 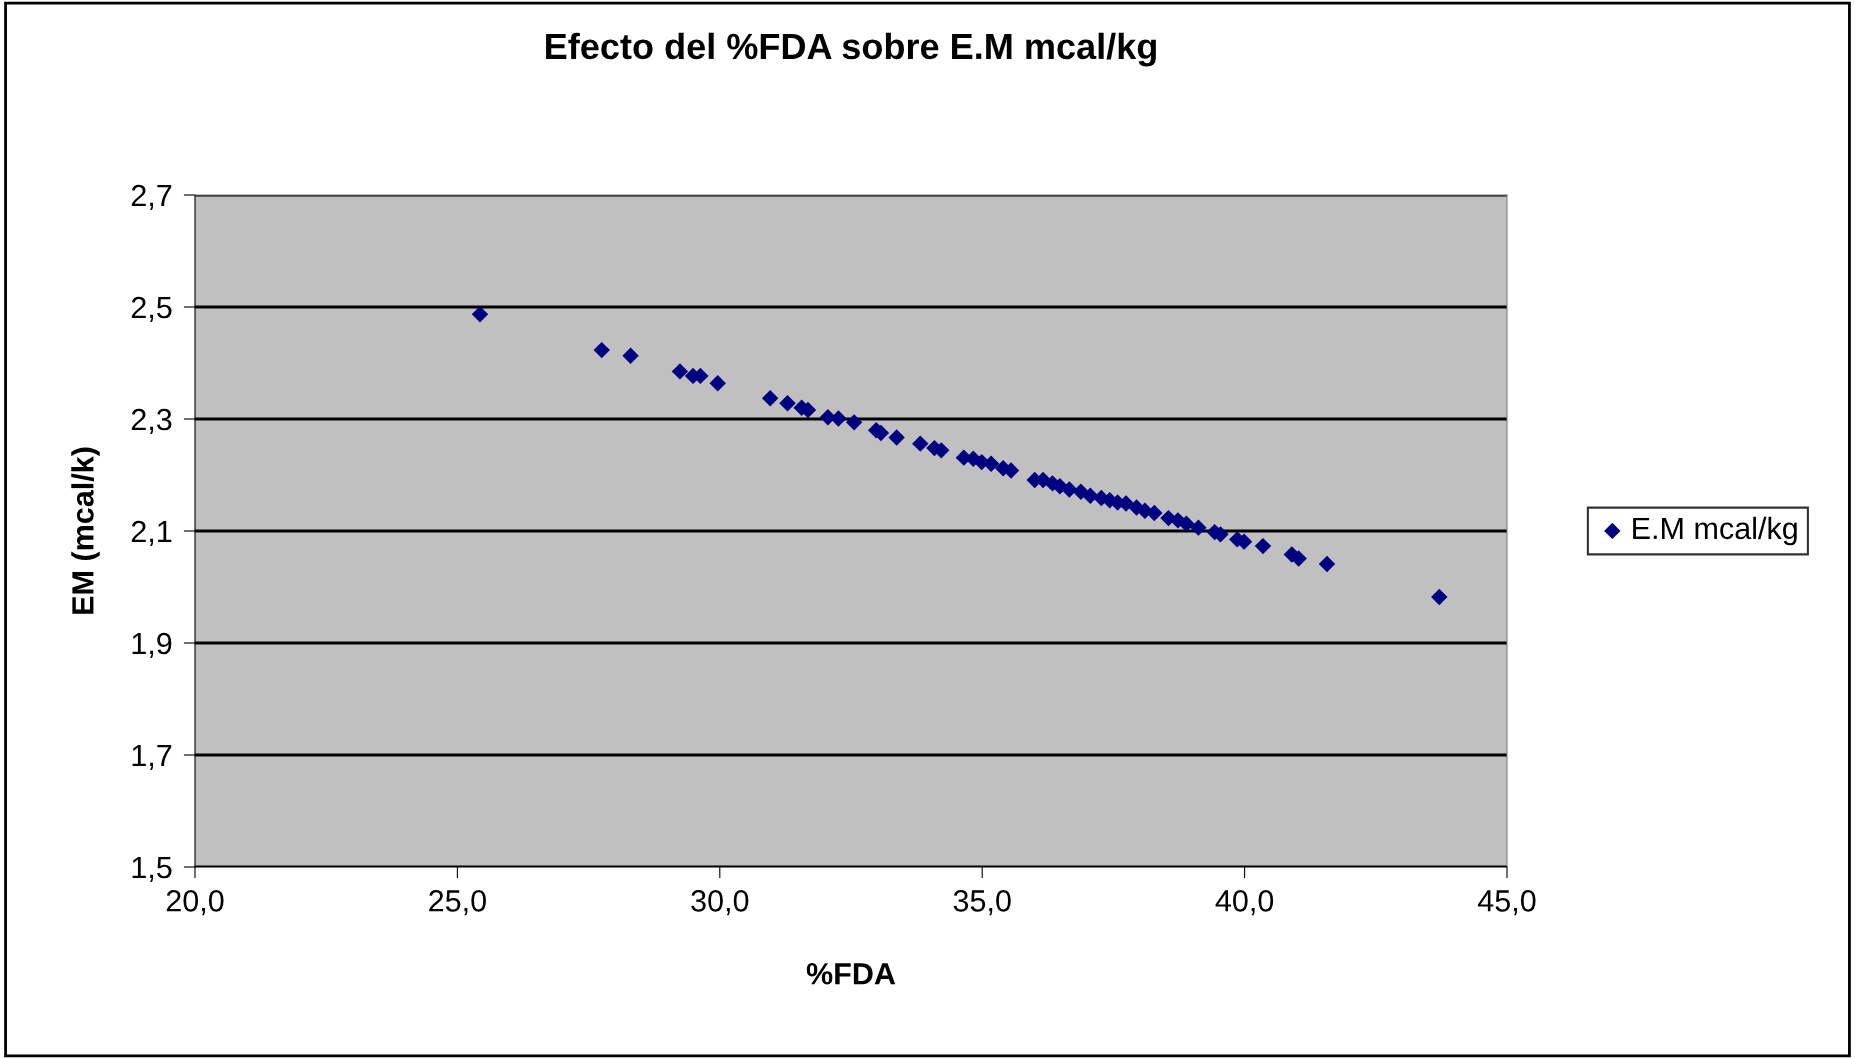 I want to click on y-tick-label: 1,7, so click(x=152, y=757).